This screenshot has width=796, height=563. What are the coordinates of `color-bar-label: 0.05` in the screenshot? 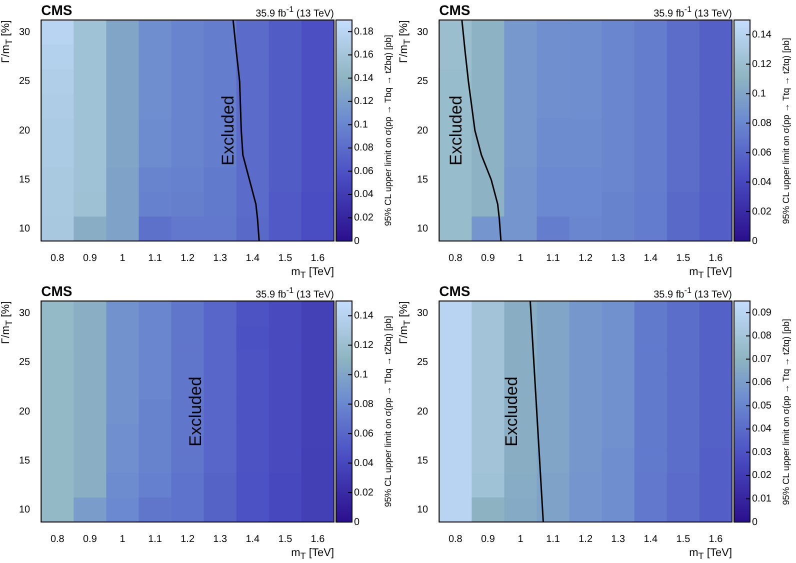 It's located at (762, 406).